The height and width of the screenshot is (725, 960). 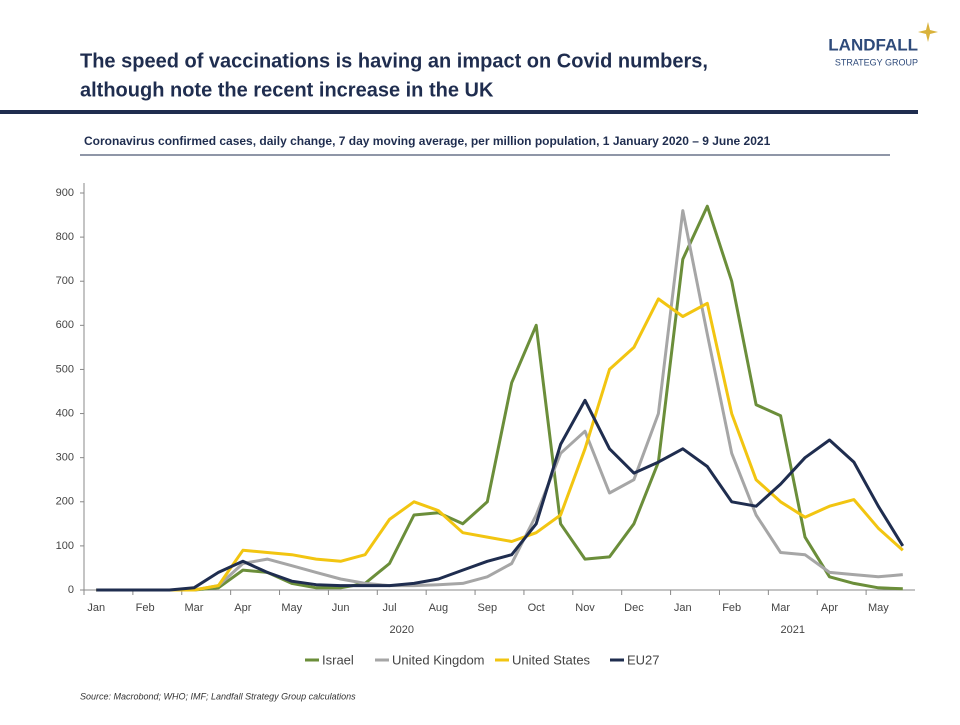 I want to click on year-label: 2021, so click(x=793, y=630).